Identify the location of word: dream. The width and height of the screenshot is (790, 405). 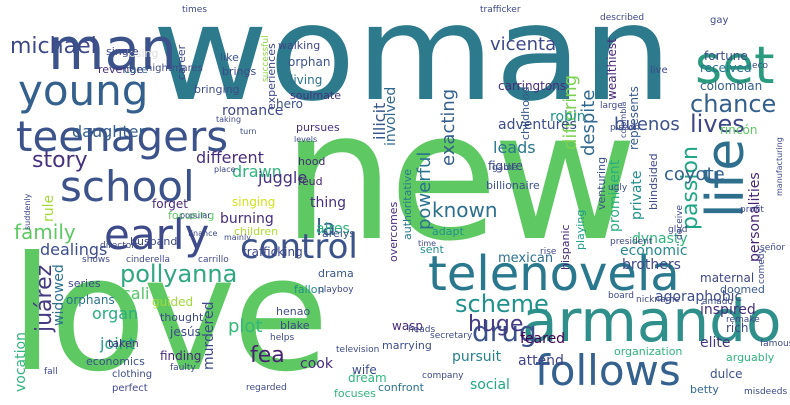
(367, 378).